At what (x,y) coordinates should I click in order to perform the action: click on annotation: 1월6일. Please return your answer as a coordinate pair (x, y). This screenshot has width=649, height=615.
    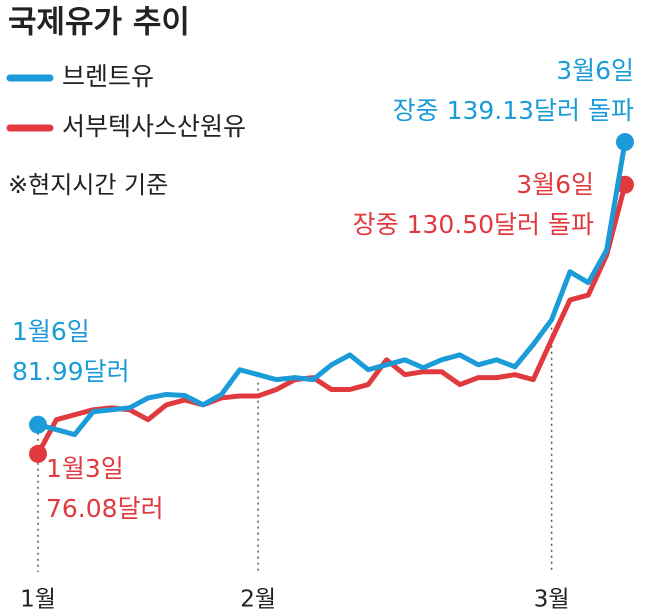
    Looking at the image, I should click on (51, 331).